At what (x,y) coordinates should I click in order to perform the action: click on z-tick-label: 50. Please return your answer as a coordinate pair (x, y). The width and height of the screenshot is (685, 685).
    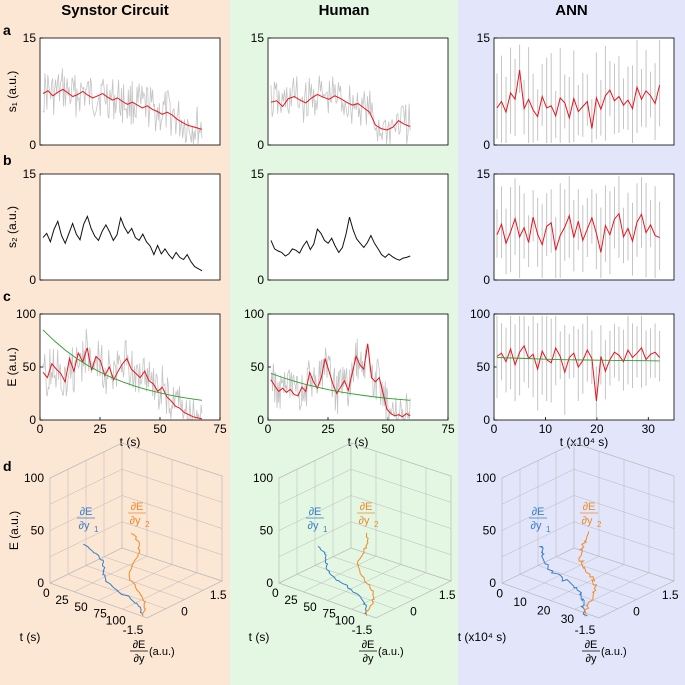
    Looking at the image, I should click on (38, 531).